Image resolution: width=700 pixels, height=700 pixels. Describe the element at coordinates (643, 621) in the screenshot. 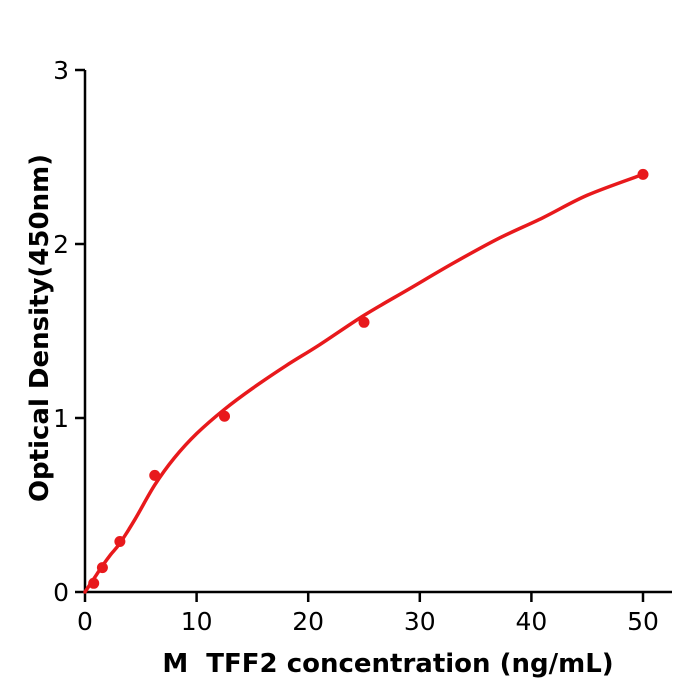

I see `x-tick-label: 50` at that location.